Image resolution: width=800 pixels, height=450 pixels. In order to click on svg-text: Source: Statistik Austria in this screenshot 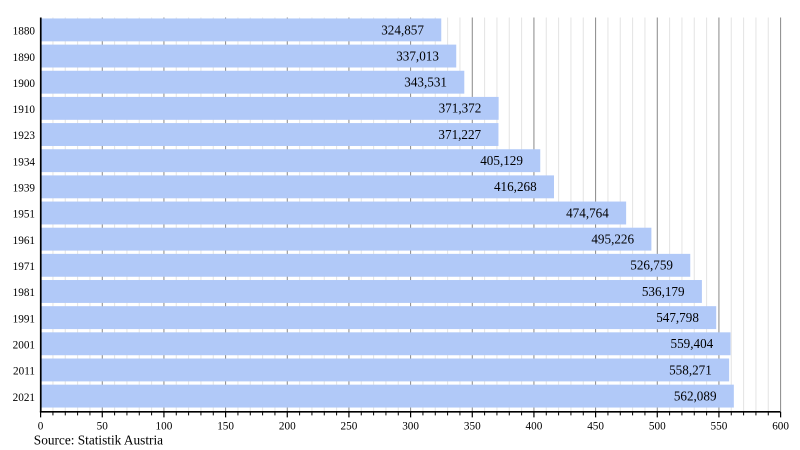, I will do `click(98, 439)`.